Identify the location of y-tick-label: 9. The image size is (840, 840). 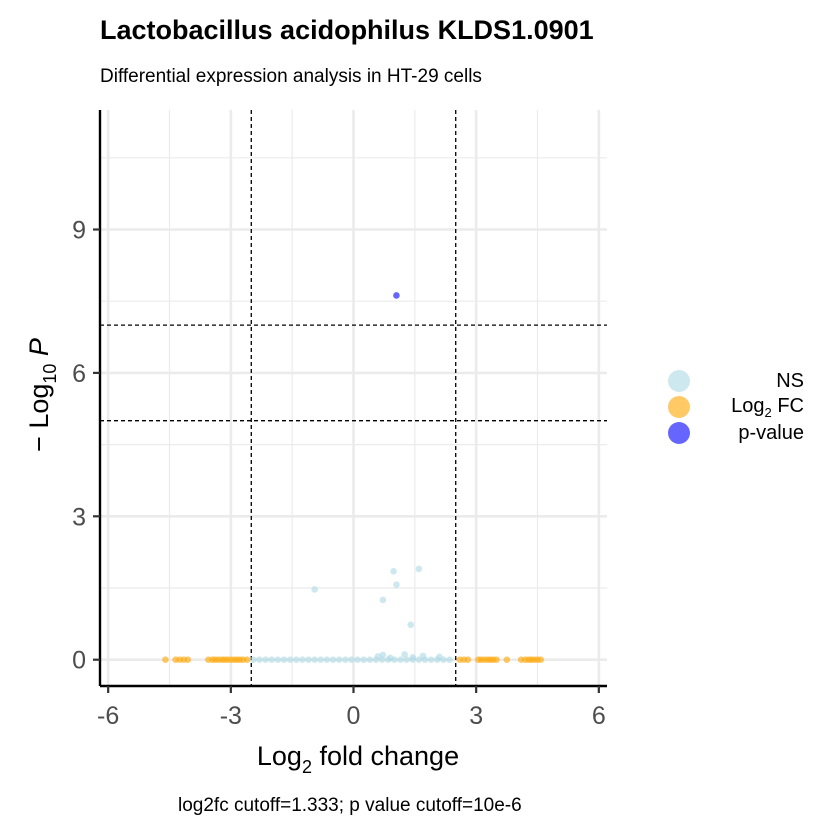
(79, 231).